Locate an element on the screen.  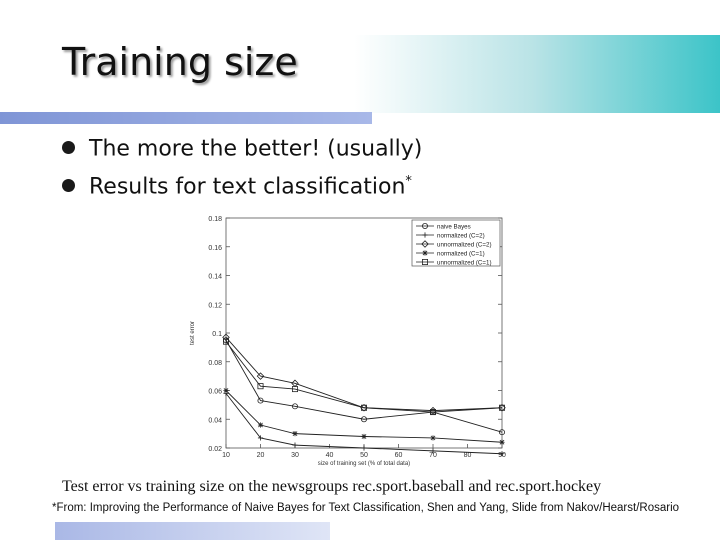
x-tick-label: 70 is located at coordinates (433, 455).